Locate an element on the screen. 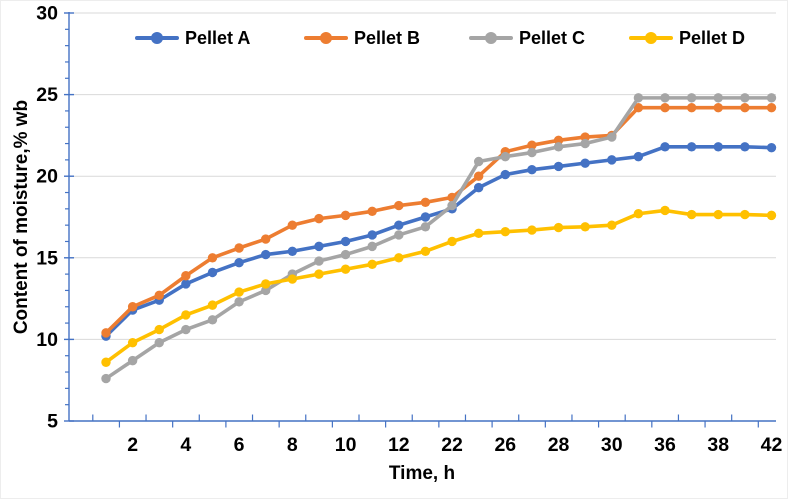  legend-item-pellet-d: Pellet D is located at coordinates (687, 38).